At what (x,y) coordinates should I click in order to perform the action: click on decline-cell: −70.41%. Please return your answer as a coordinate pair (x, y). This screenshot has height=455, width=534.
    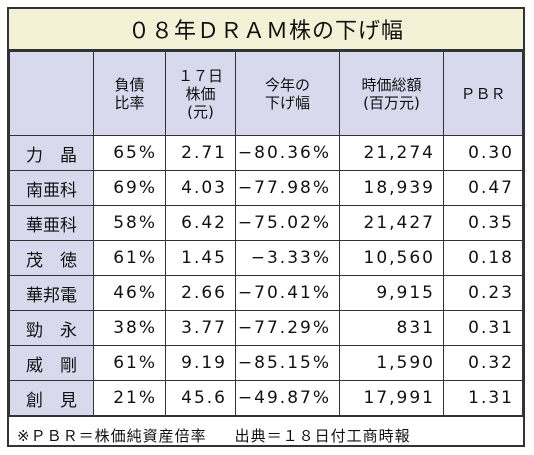
    Looking at the image, I should click on (287, 293).